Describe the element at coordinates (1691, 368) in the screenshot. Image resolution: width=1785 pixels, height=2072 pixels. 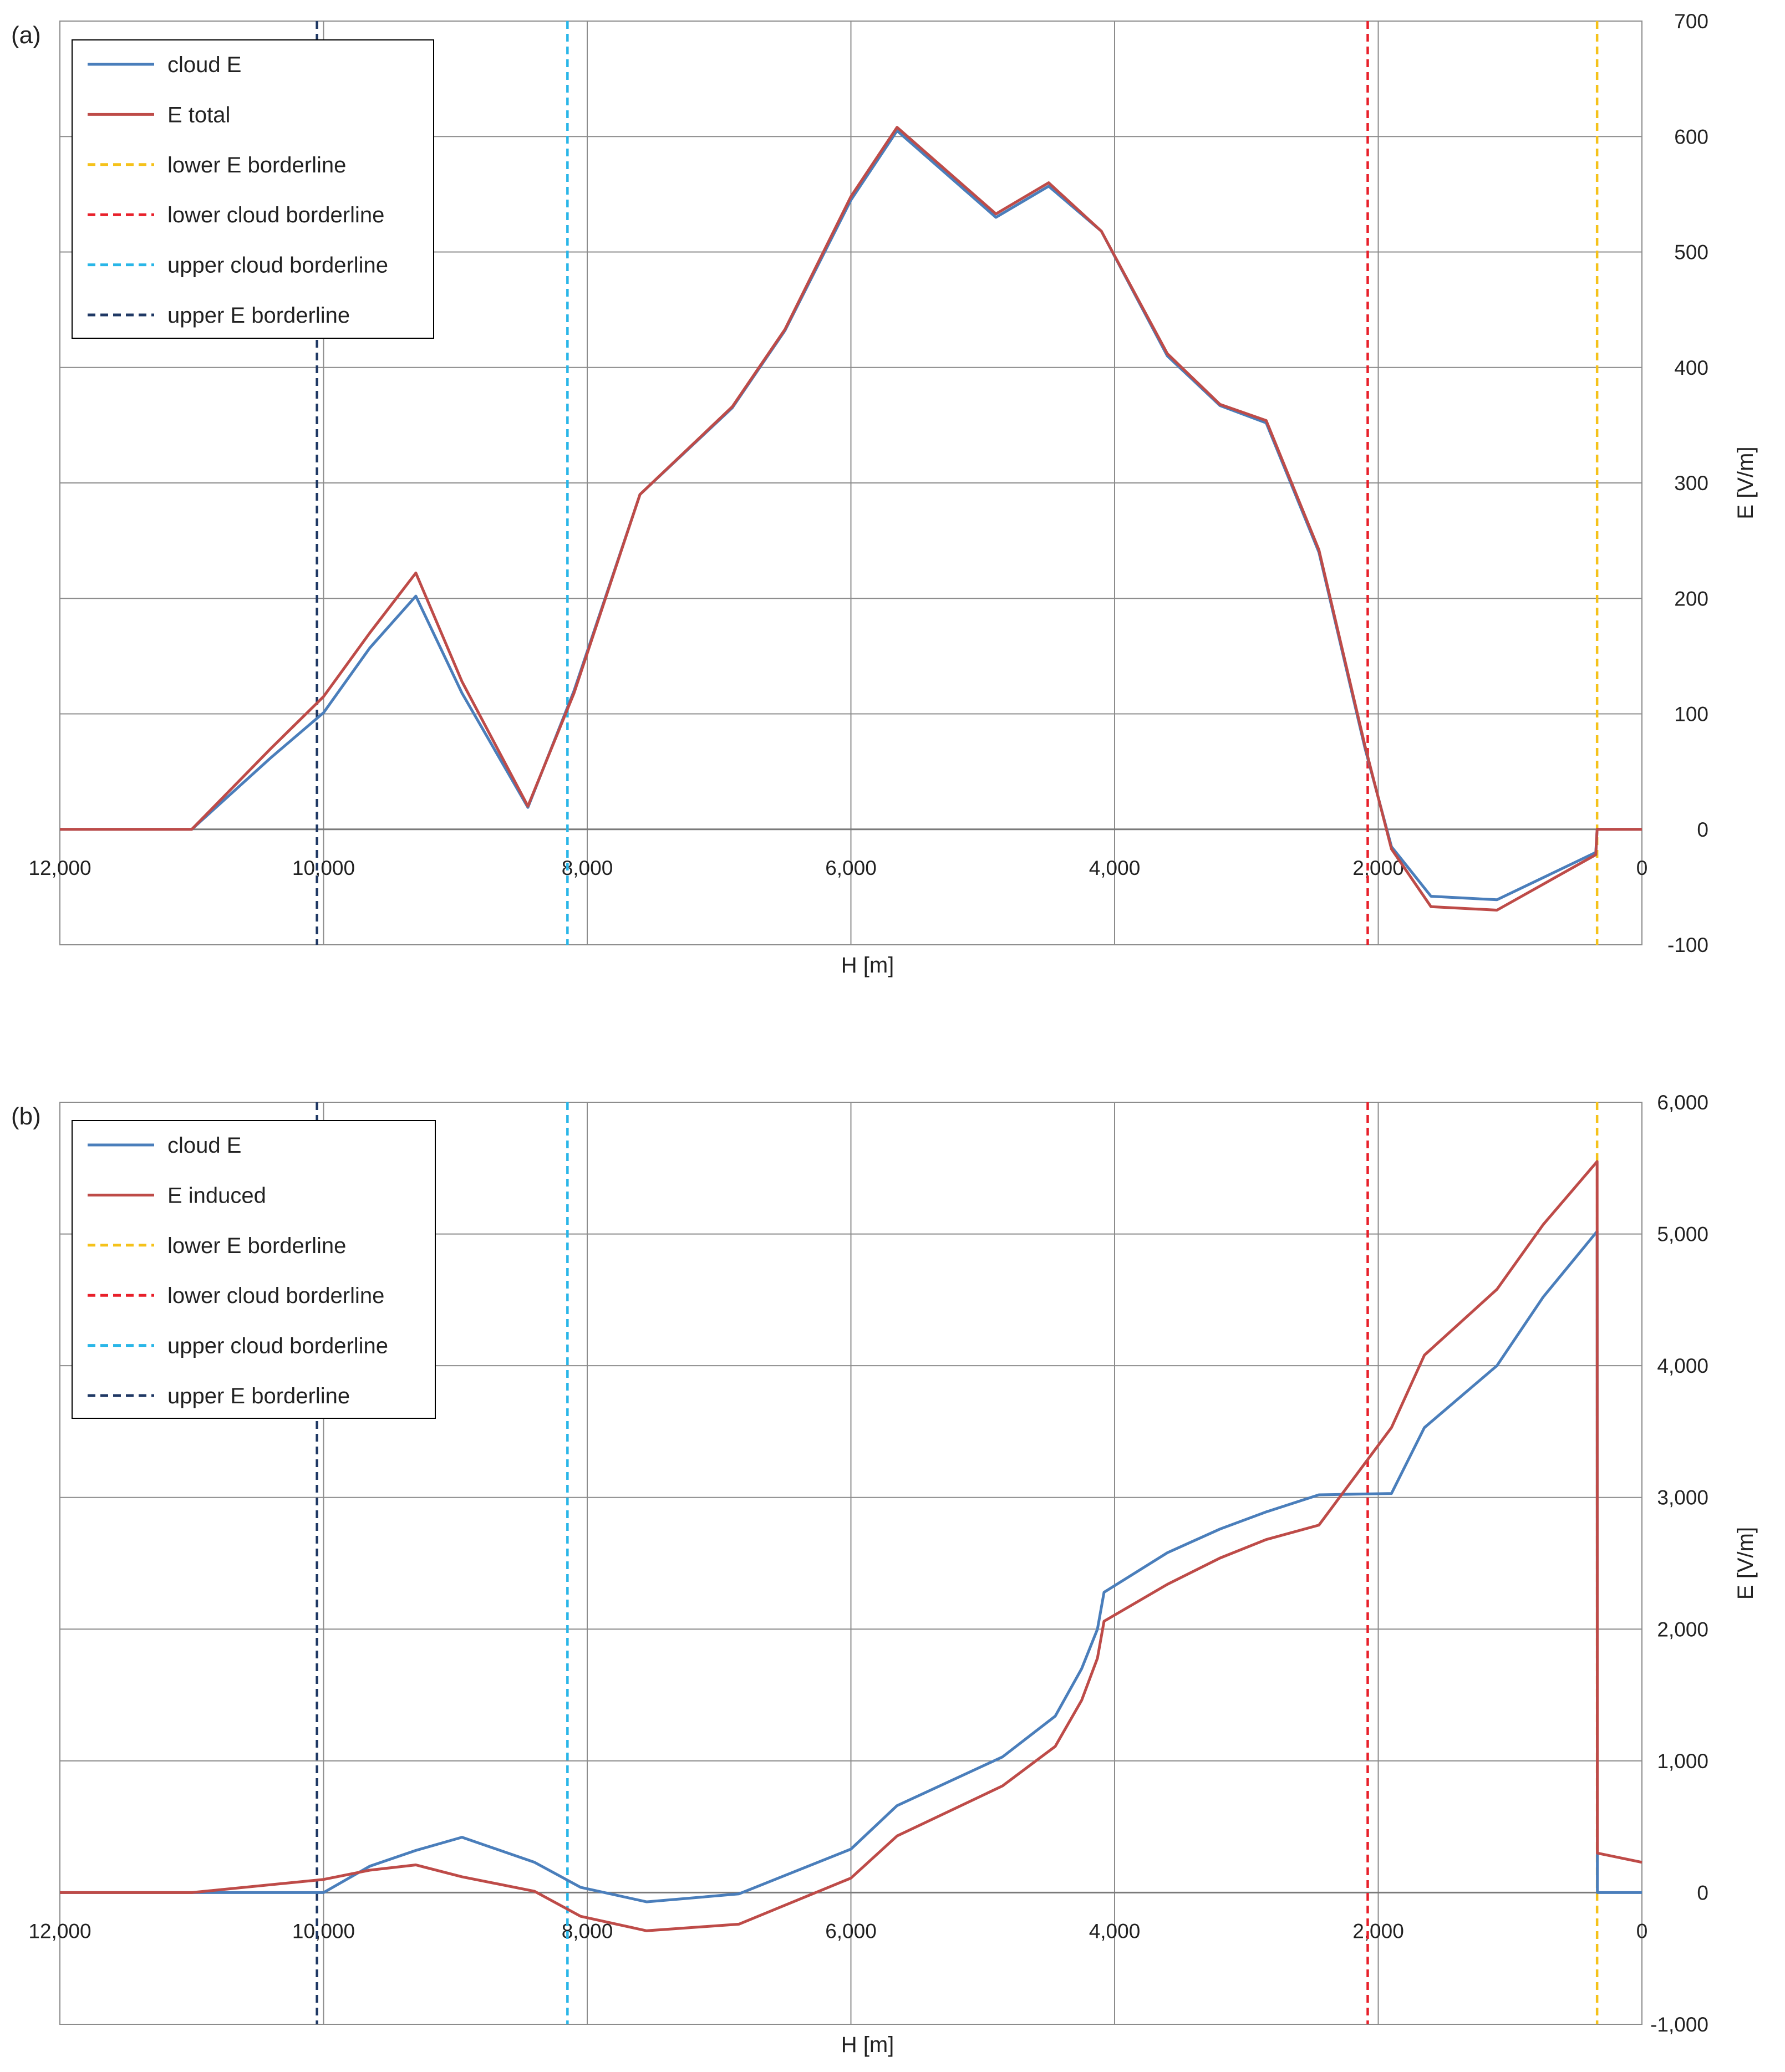
I see `y-tick-label: 400` at that location.